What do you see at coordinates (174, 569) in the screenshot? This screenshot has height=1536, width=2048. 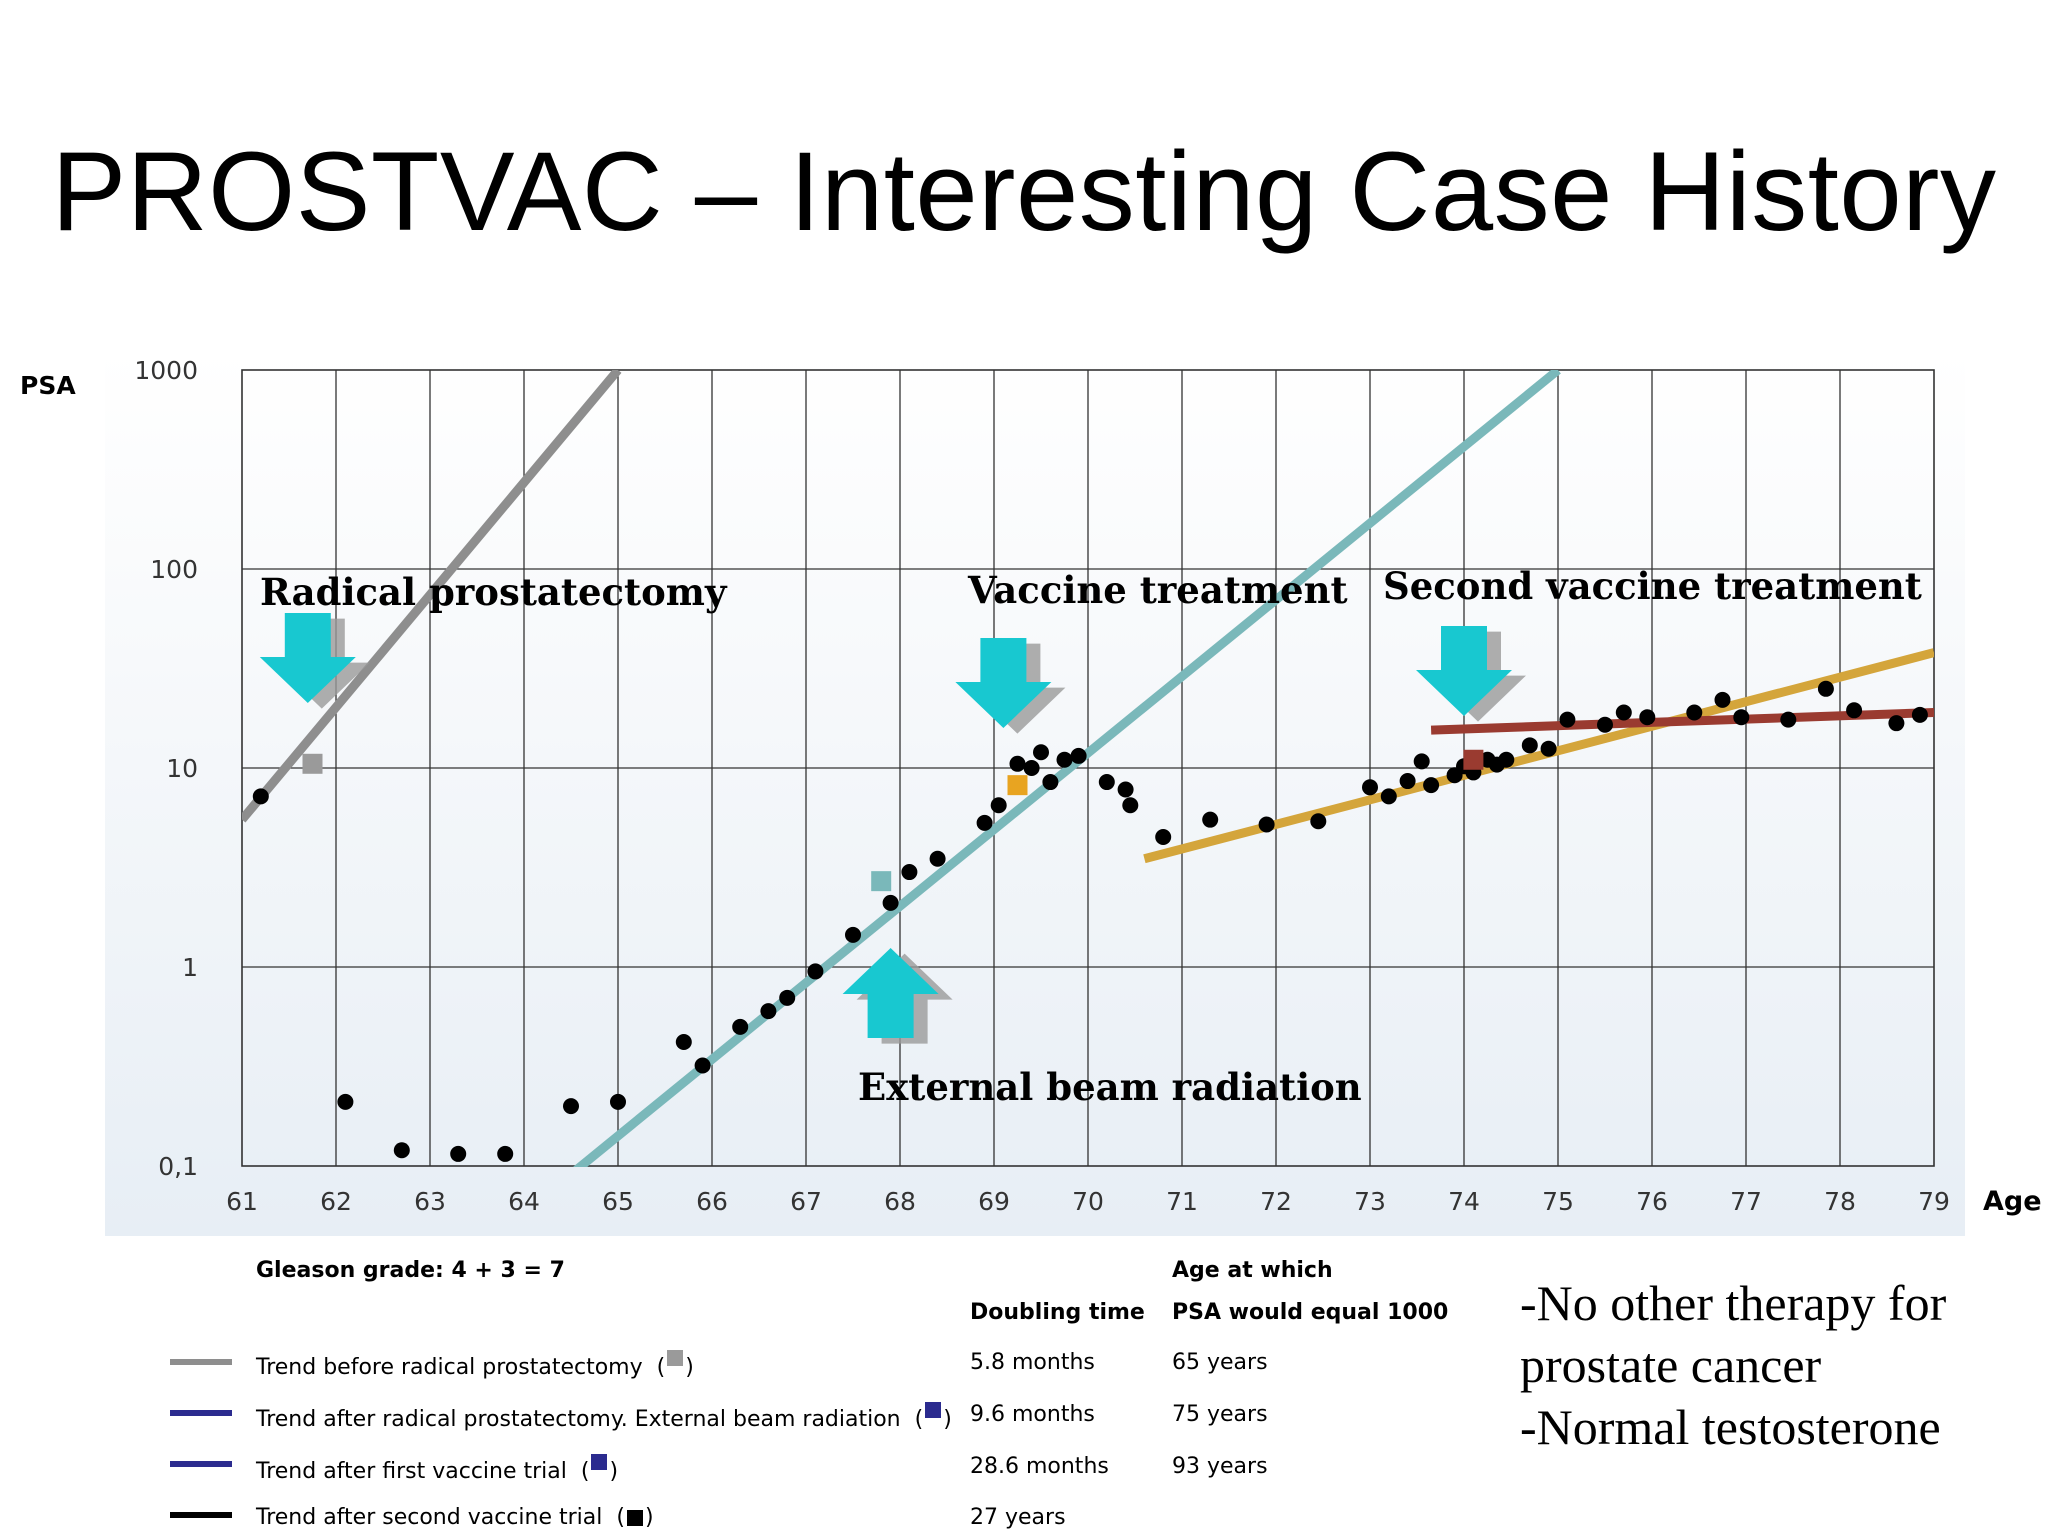 I see `y-tick-label: 100` at bounding box center [174, 569].